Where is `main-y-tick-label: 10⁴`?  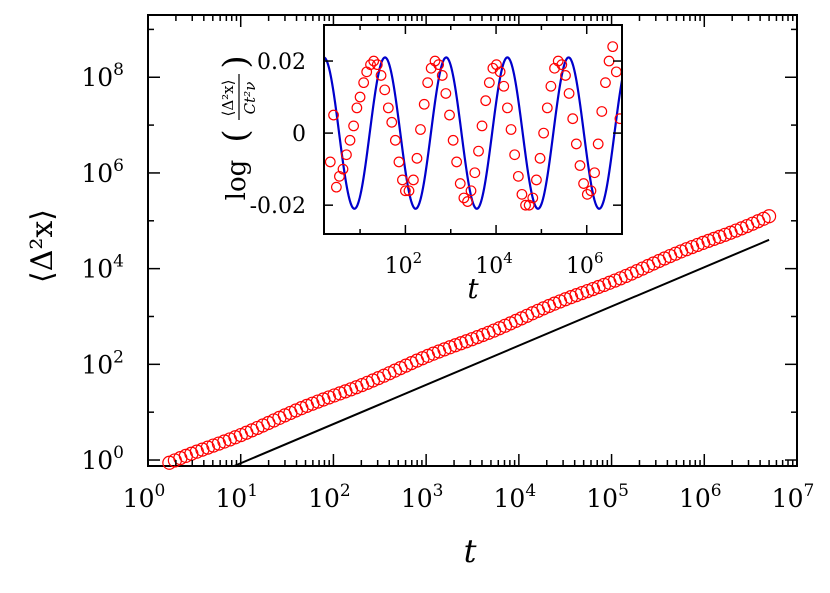 main-y-tick-label: 10⁴ is located at coordinates (102, 268).